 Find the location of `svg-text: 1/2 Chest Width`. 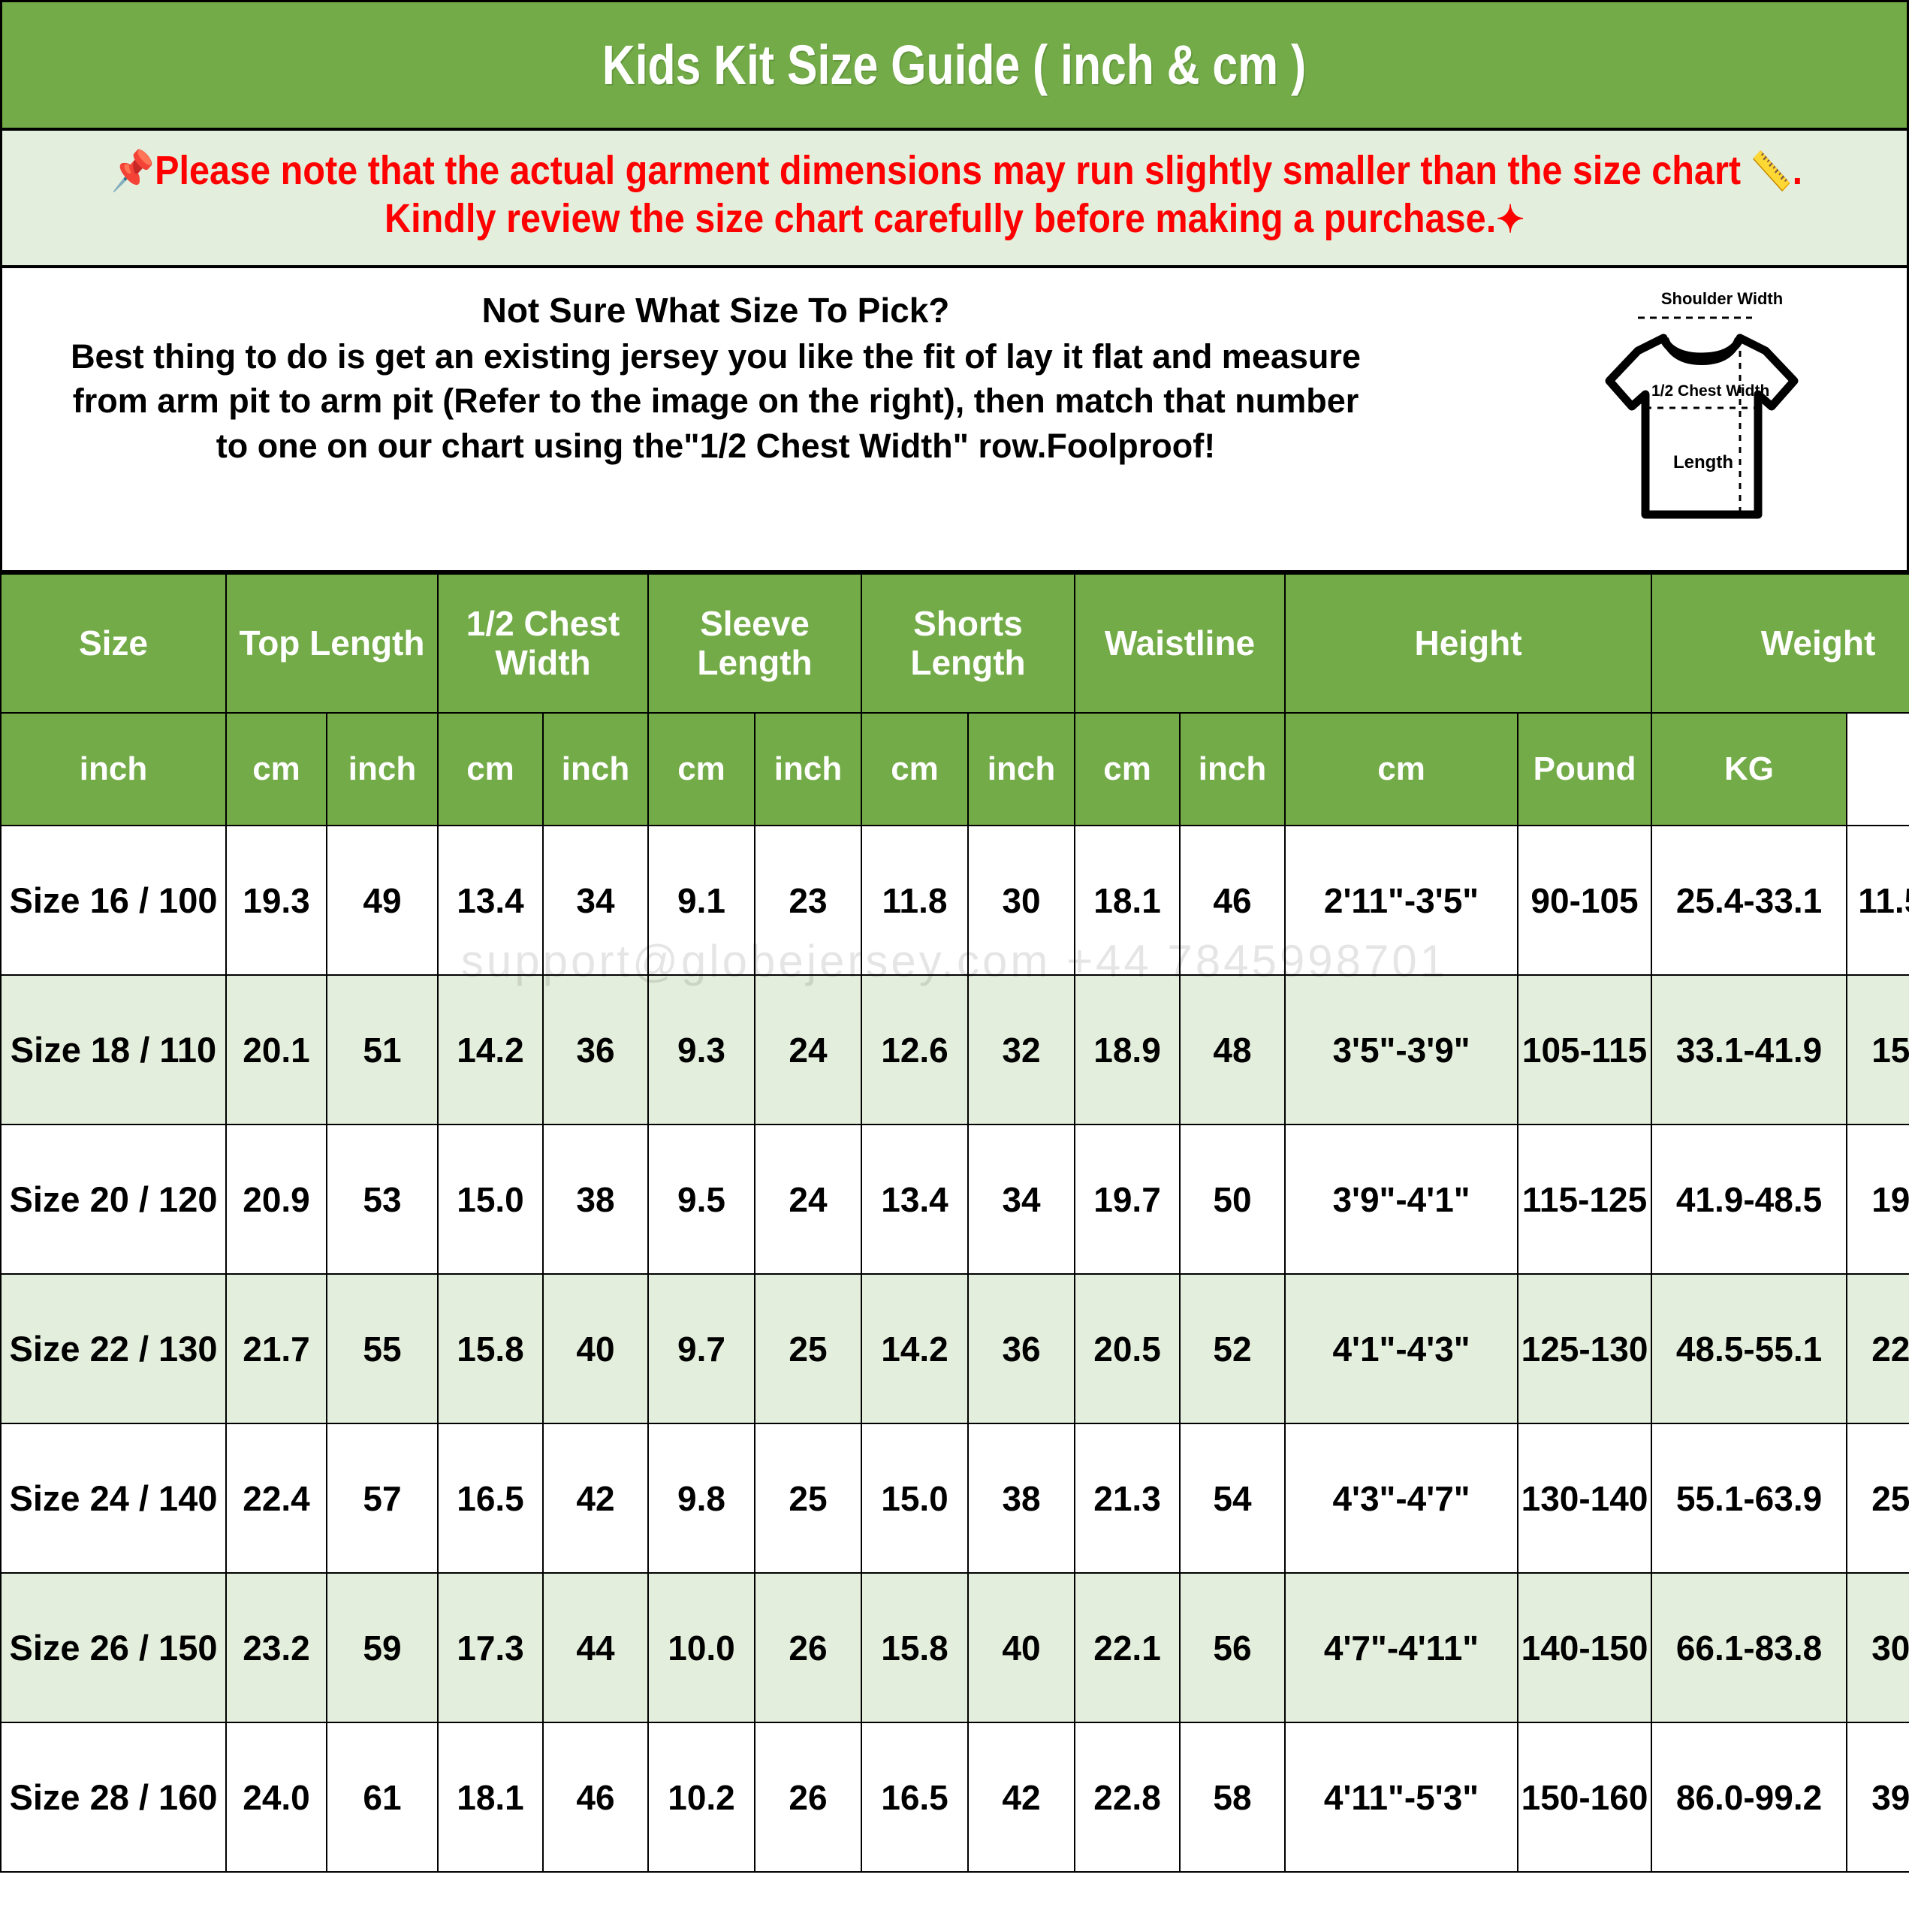

svg-text: 1/2 Chest Width is located at coordinates (1710, 391).